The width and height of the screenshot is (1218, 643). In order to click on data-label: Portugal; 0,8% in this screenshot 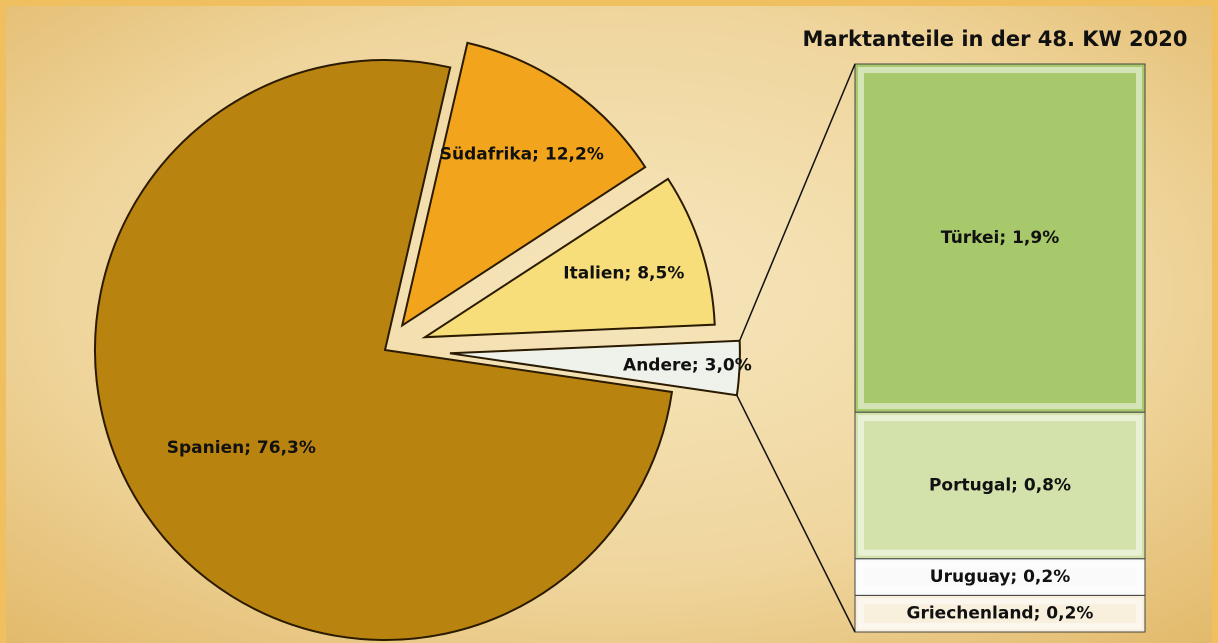, I will do `click(1000, 485)`.